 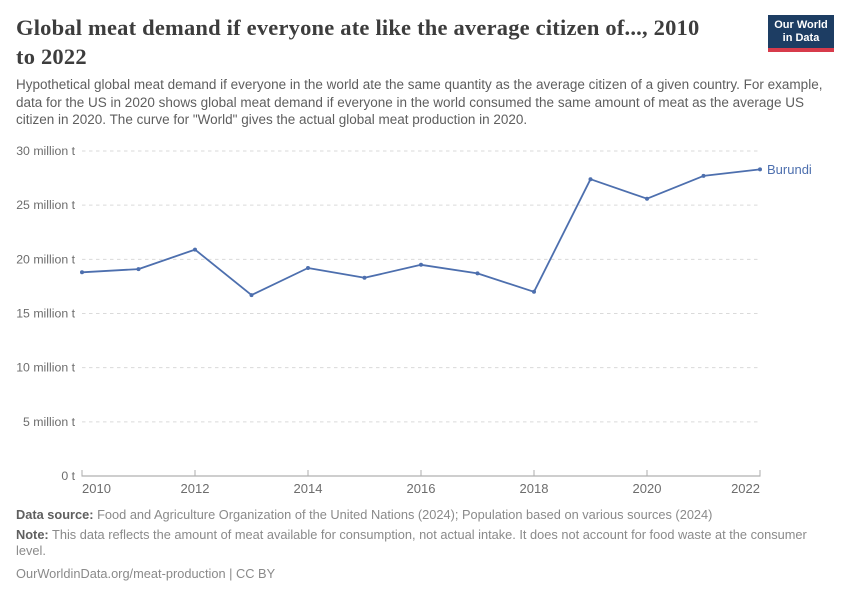 I want to click on data-point-2016, so click(x=421, y=264).